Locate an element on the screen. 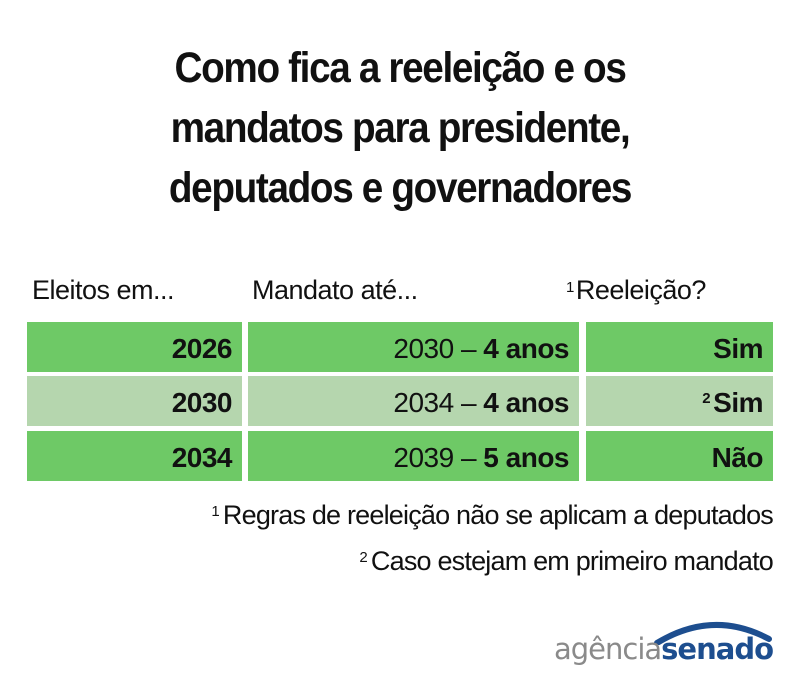 This screenshot has height=690, width=800. cell-term-until: 2039 – 5 anos is located at coordinates (413, 456).